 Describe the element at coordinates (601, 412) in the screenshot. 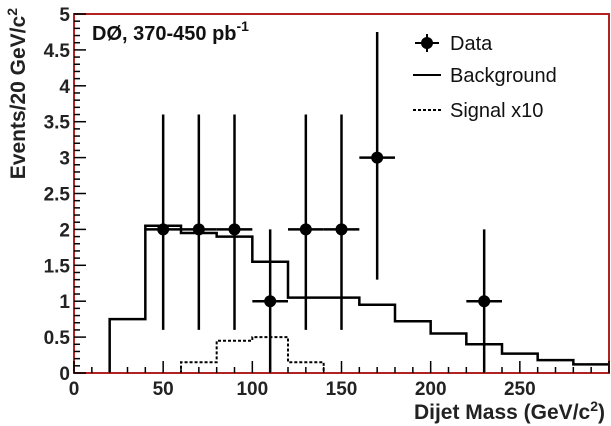

I see `x-axis-title-end: )` at that location.